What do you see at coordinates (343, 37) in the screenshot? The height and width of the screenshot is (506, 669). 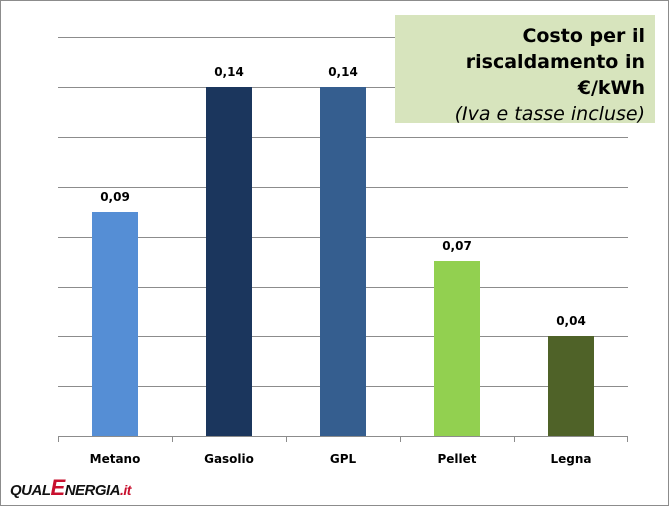 I see `gridline` at bounding box center [343, 37].